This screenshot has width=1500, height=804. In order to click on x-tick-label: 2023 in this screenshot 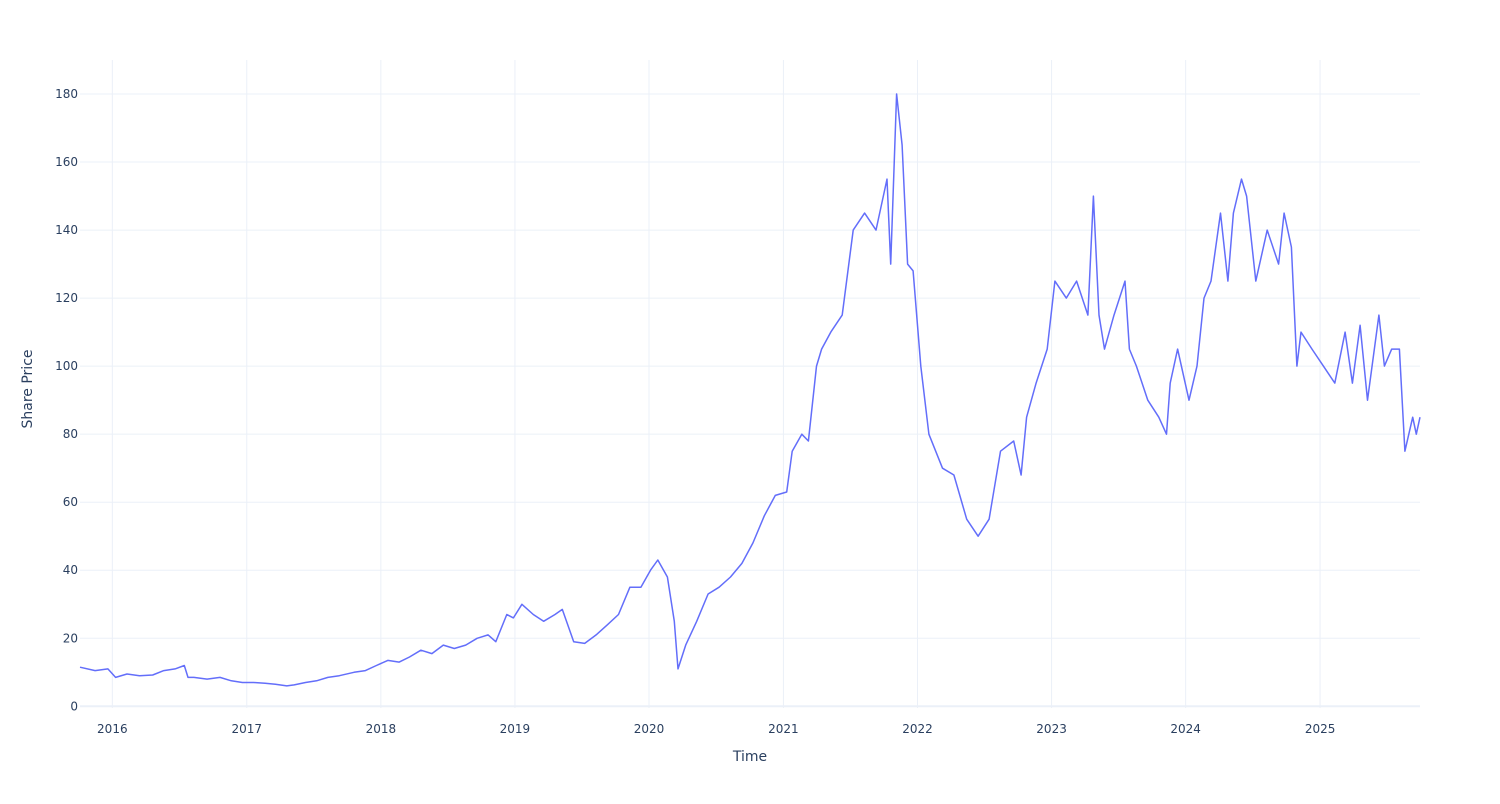, I will do `click(1051, 729)`.